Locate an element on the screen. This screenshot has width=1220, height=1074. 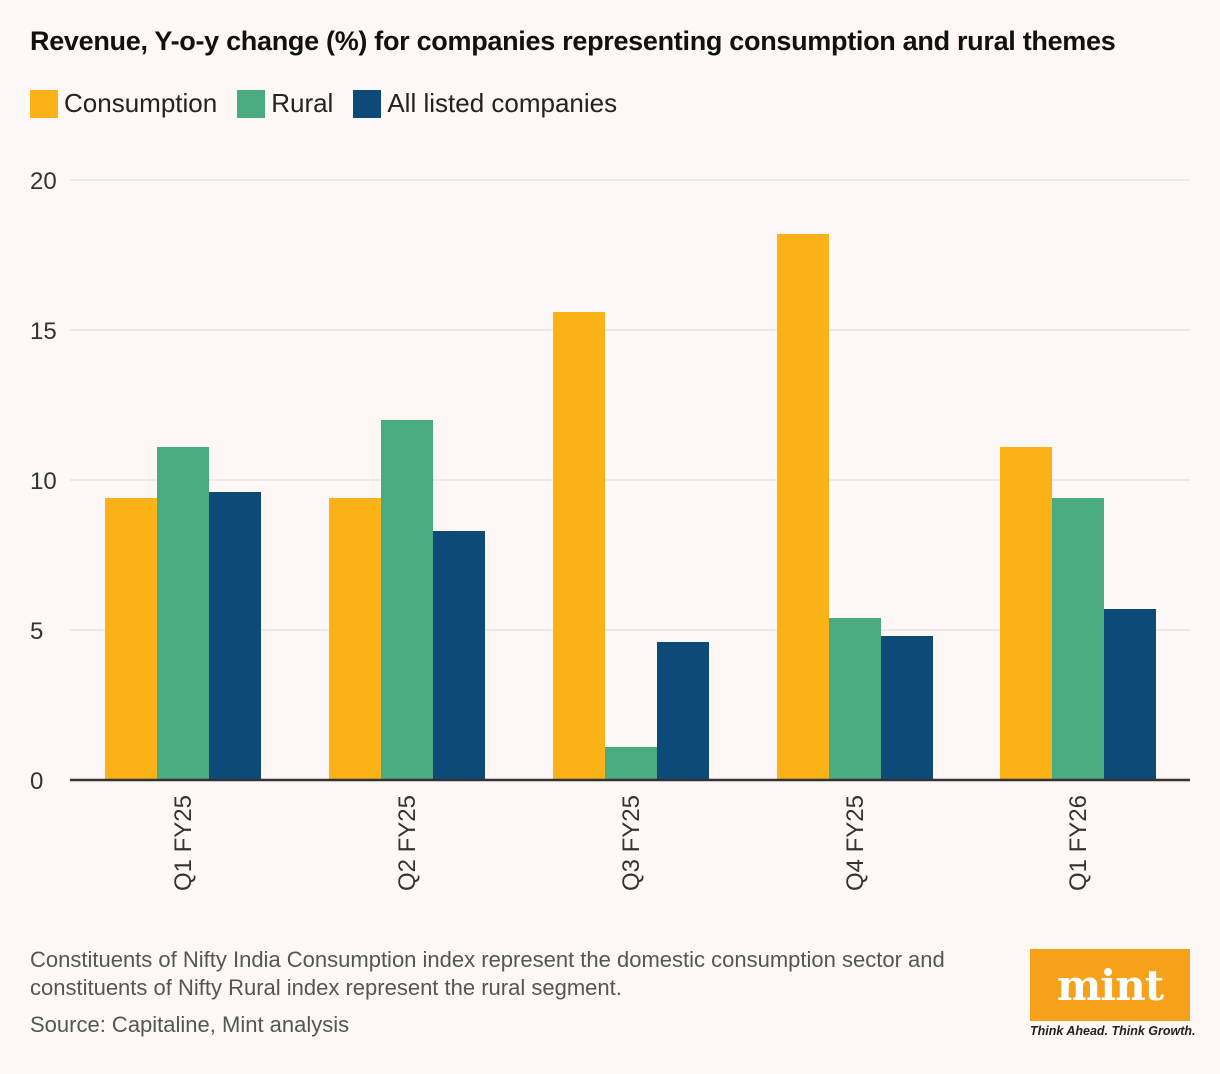
legend-label-rural: Rural is located at coordinates (302, 103).